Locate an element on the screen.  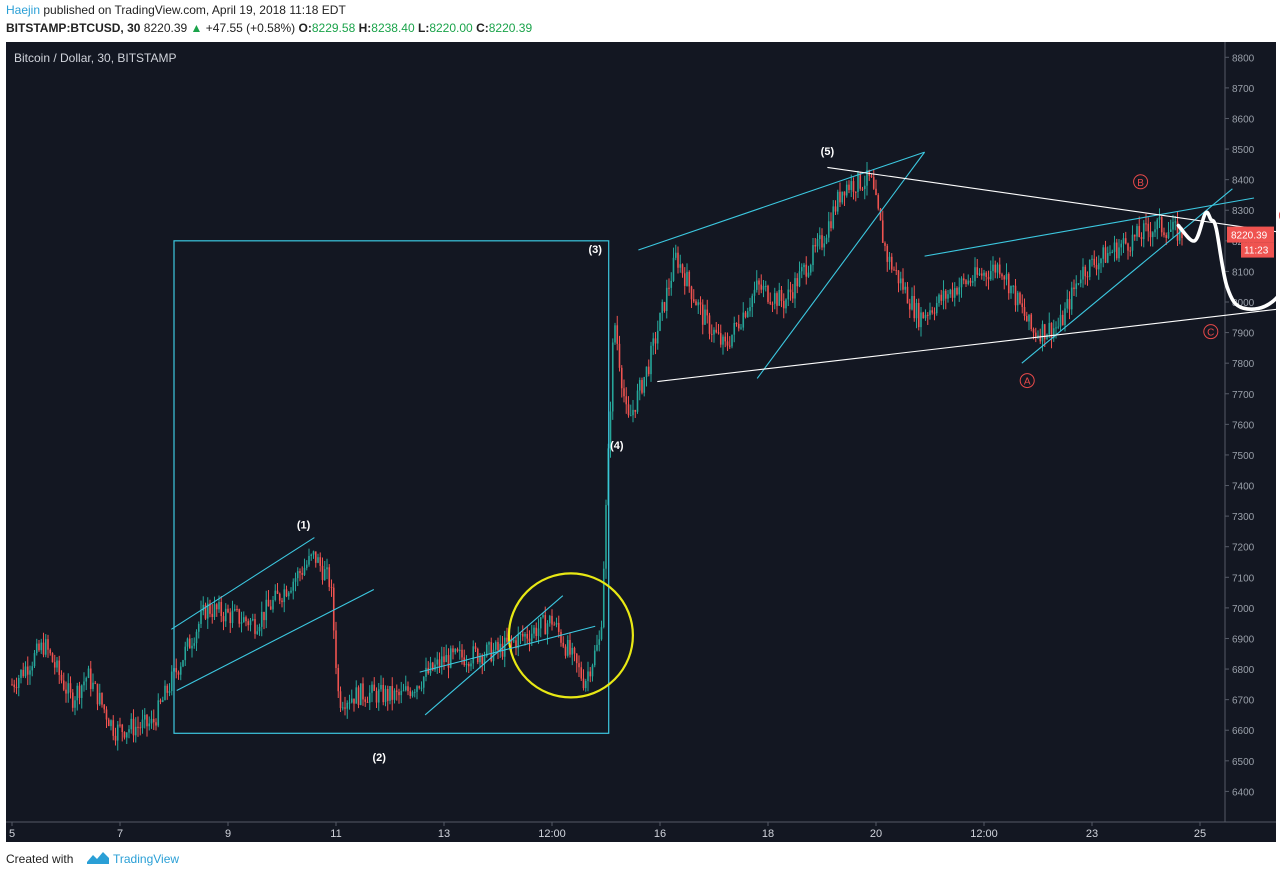
x-tick-label: 5 is located at coordinates (12, 834).